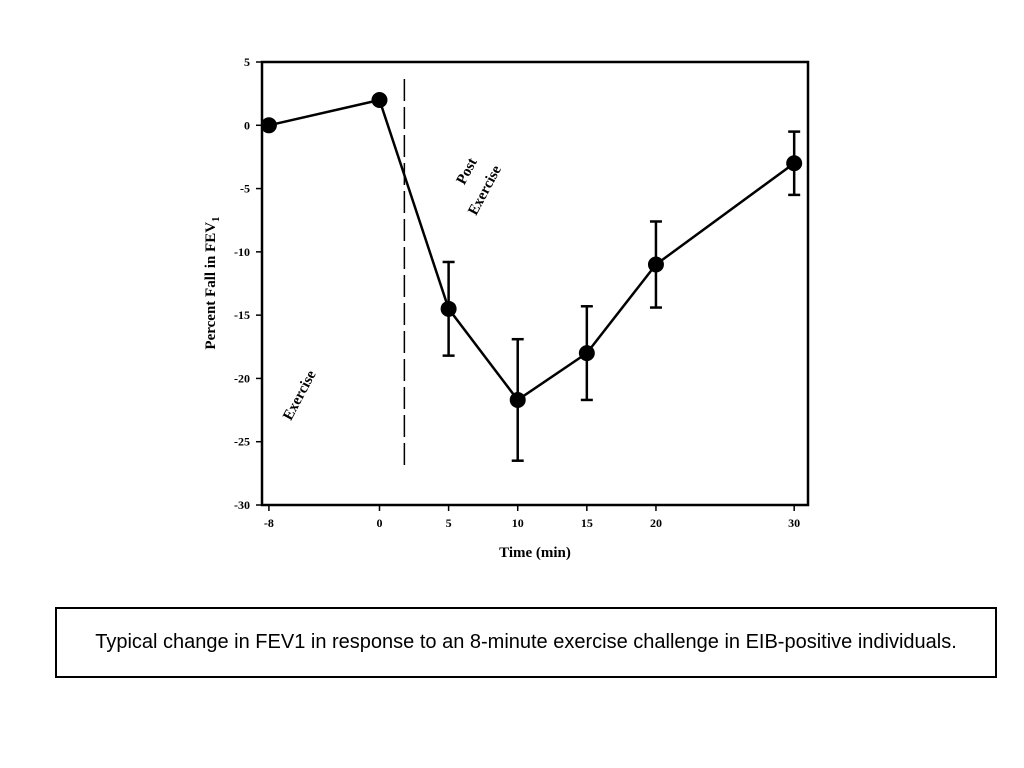 The width and height of the screenshot is (1024, 768). I want to click on x-tick-label: 20, so click(656, 523).